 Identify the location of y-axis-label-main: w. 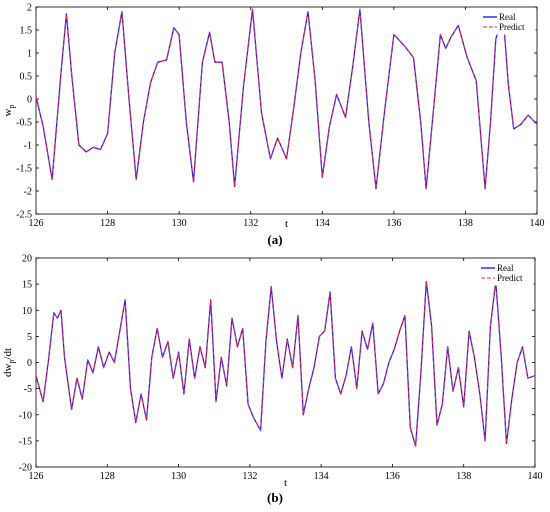
(8, 112).